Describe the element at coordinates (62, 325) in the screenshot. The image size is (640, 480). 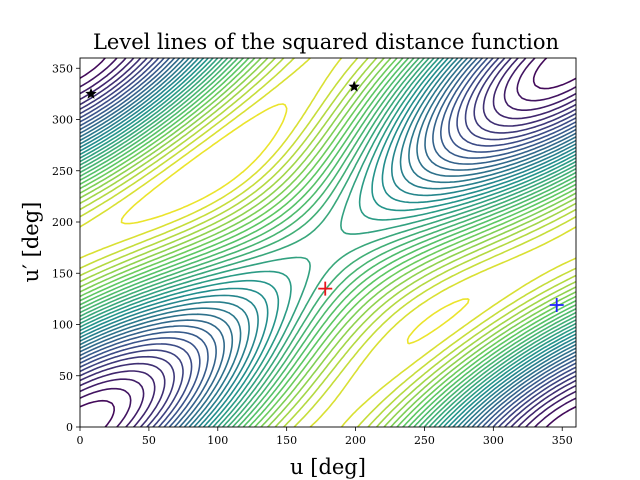
I see `y-tick-label: 100` at that location.